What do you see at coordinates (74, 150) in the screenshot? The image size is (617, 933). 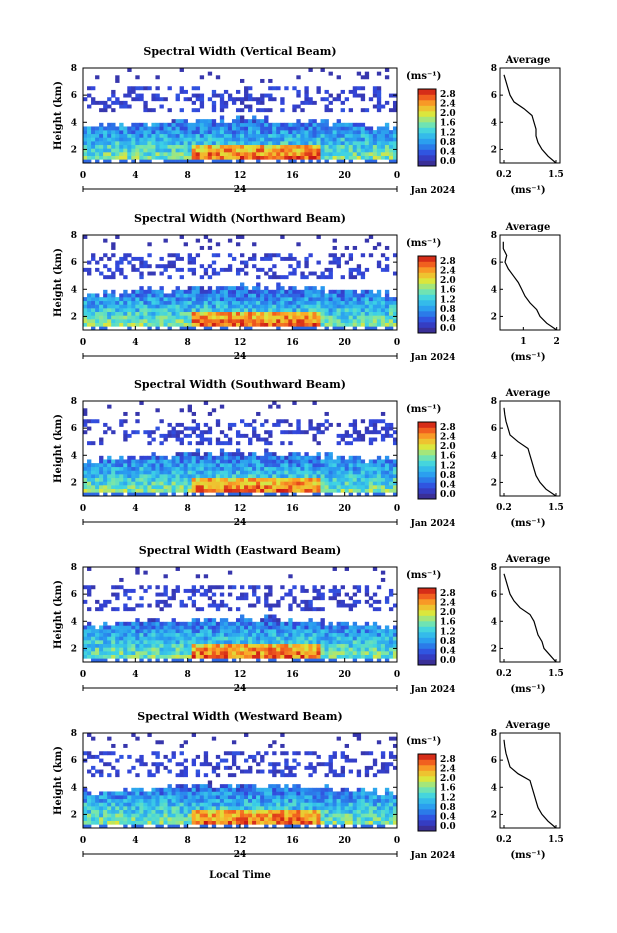 I see `y-tick-label: 2` at bounding box center [74, 150].